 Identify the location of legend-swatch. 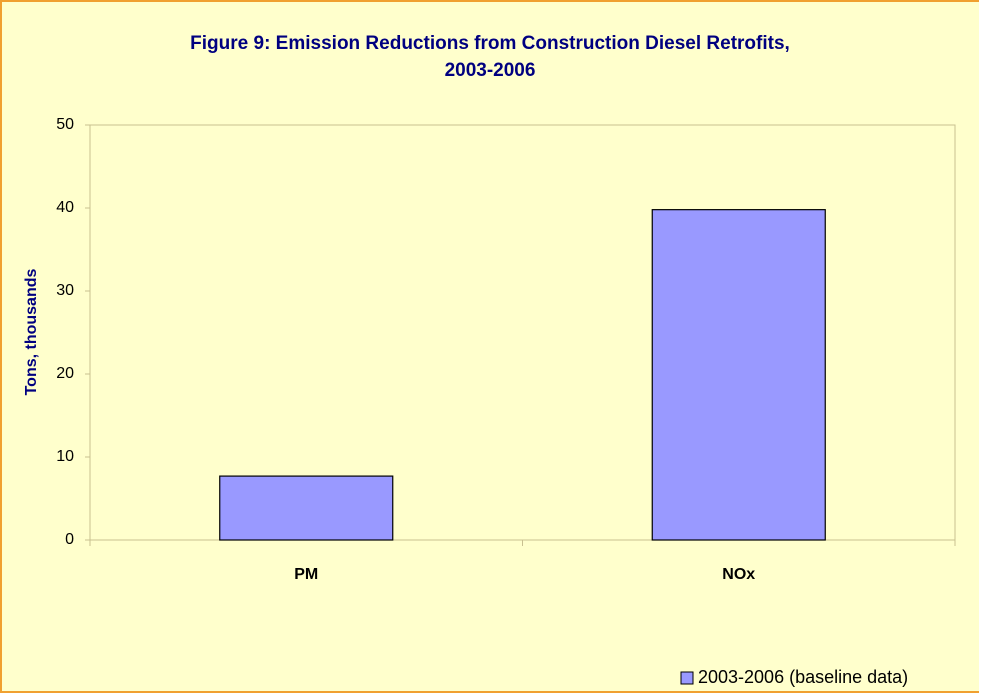
(687, 678).